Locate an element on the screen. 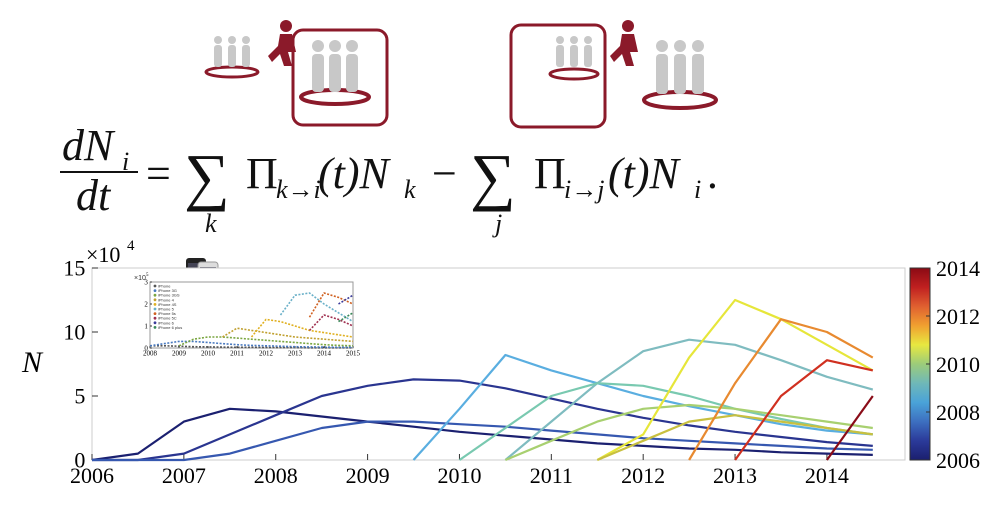  inset-multiplier: ×10 is located at coordinates (140, 278).